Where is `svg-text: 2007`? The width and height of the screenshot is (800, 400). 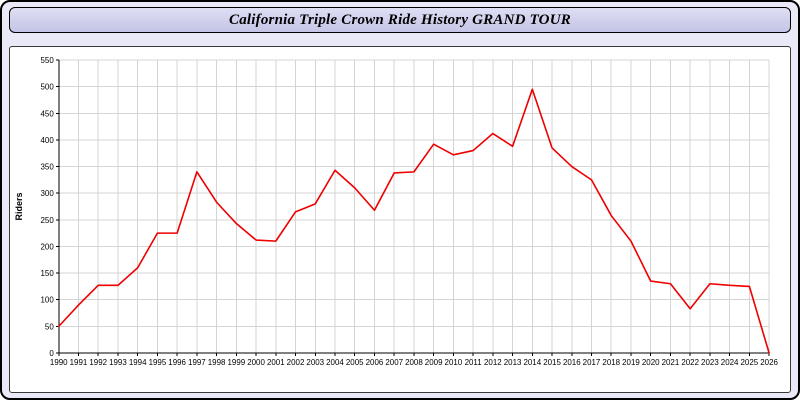 svg-text: 2007 is located at coordinates (394, 362).